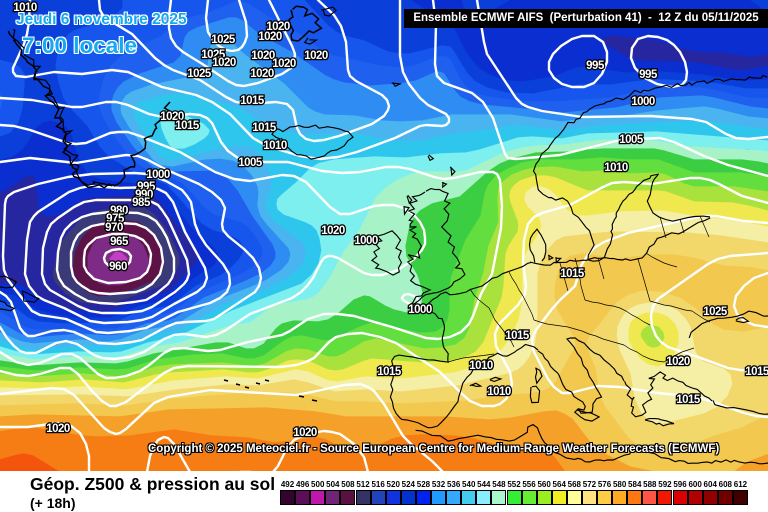 Image resolution: width=768 pixels, height=512 pixels. Describe the element at coordinates (141, 203) in the screenshot. I see `svg-text: 985` at that location.